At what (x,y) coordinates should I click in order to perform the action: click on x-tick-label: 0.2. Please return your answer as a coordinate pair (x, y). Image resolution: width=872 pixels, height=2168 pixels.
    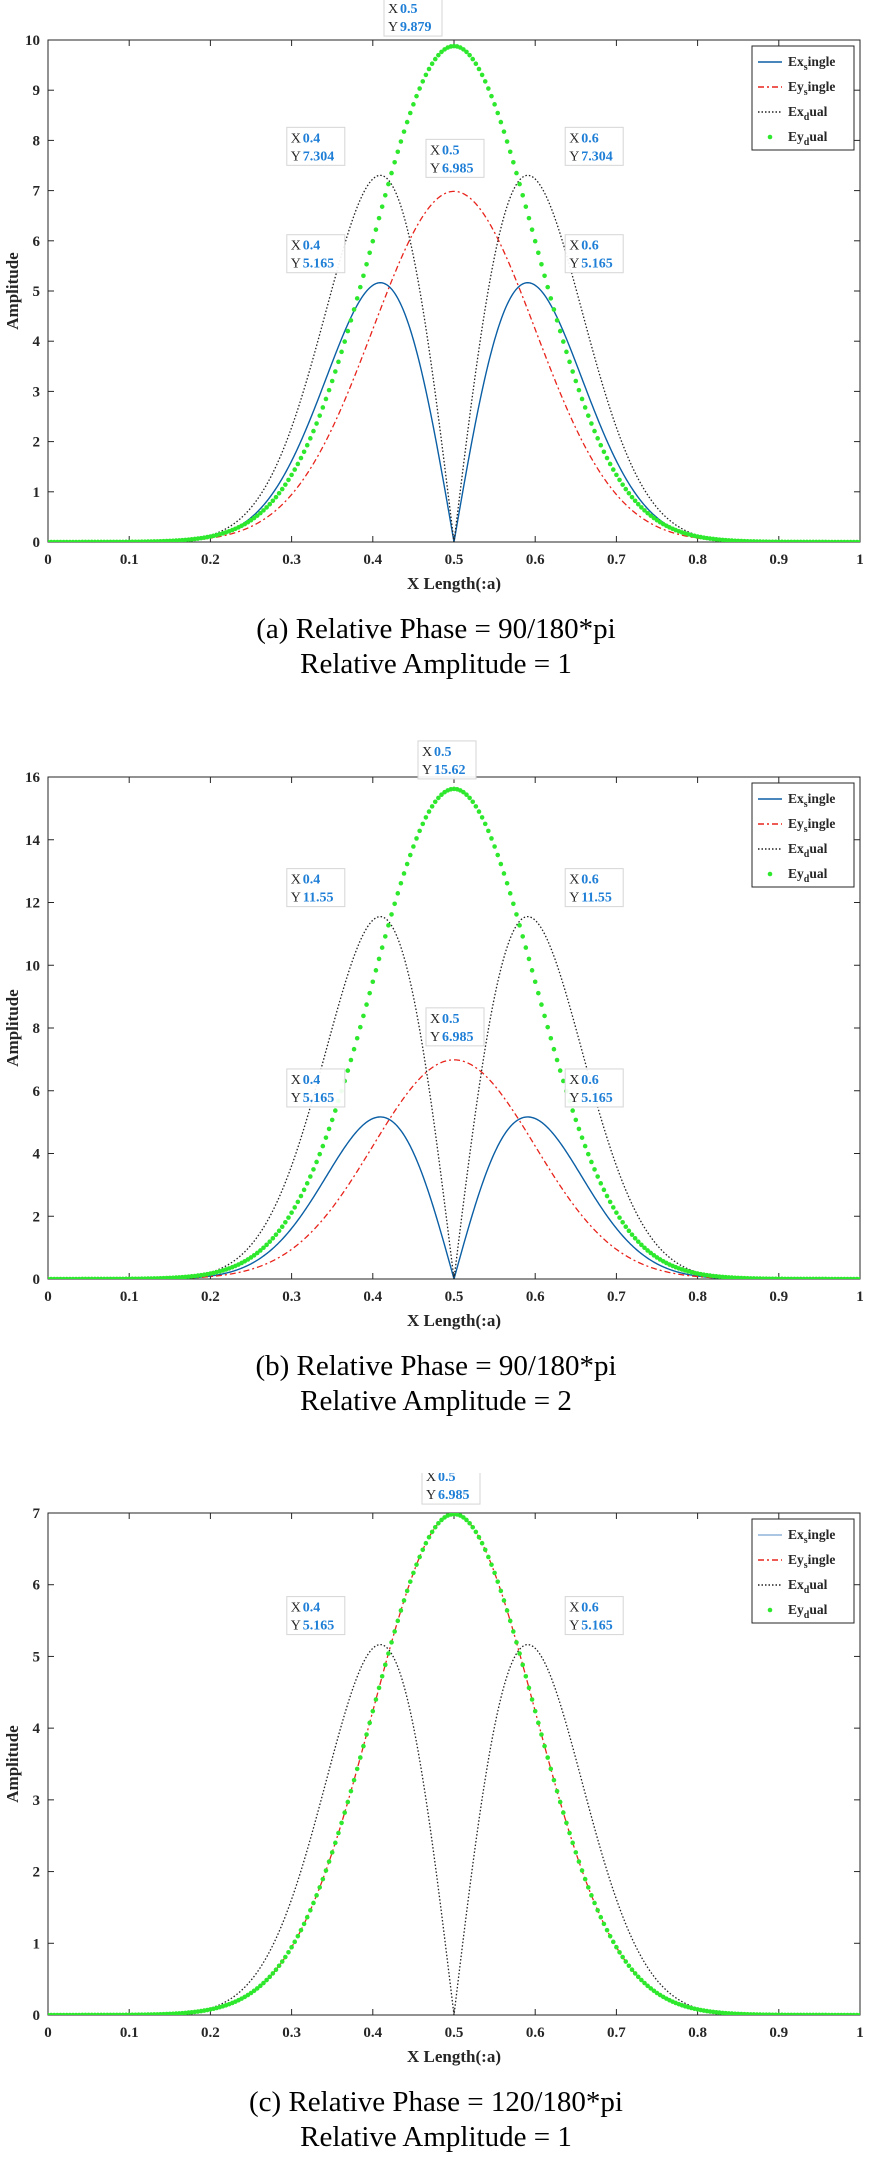
    Looking at the image, I should click on (210, 560).